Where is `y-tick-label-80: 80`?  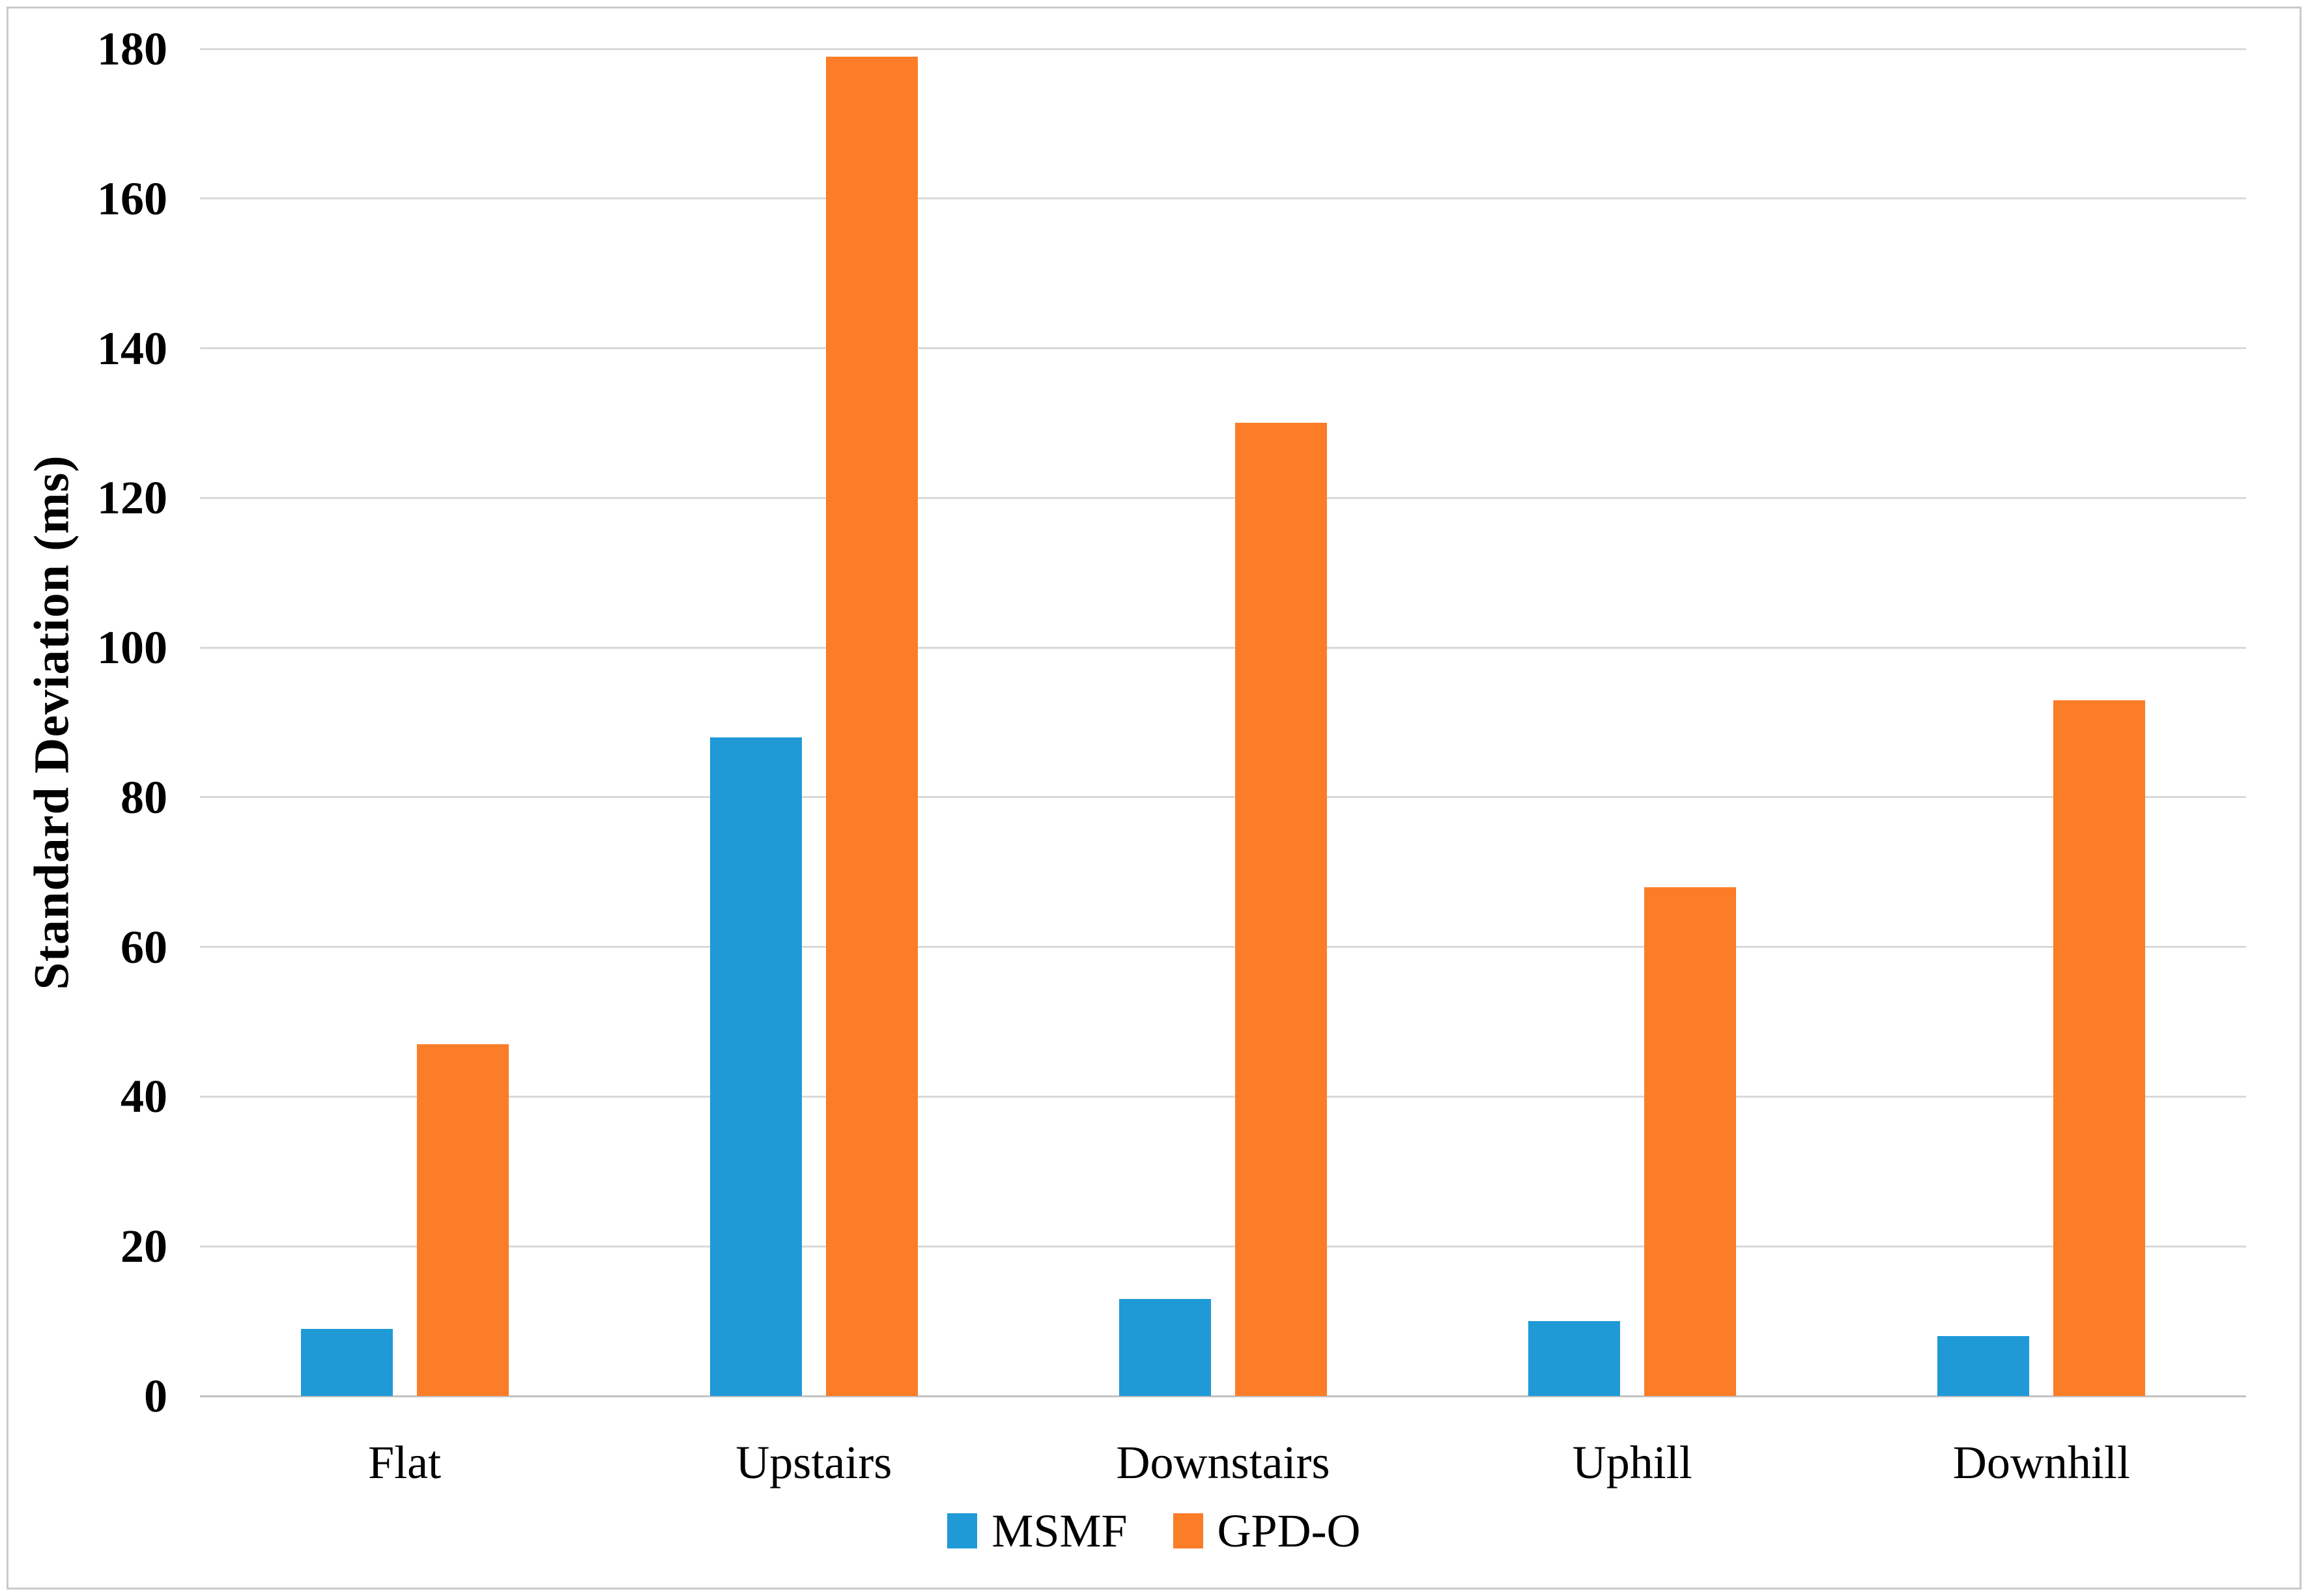
y-tick-label-80: 80 is located at coordinates (144, 797).